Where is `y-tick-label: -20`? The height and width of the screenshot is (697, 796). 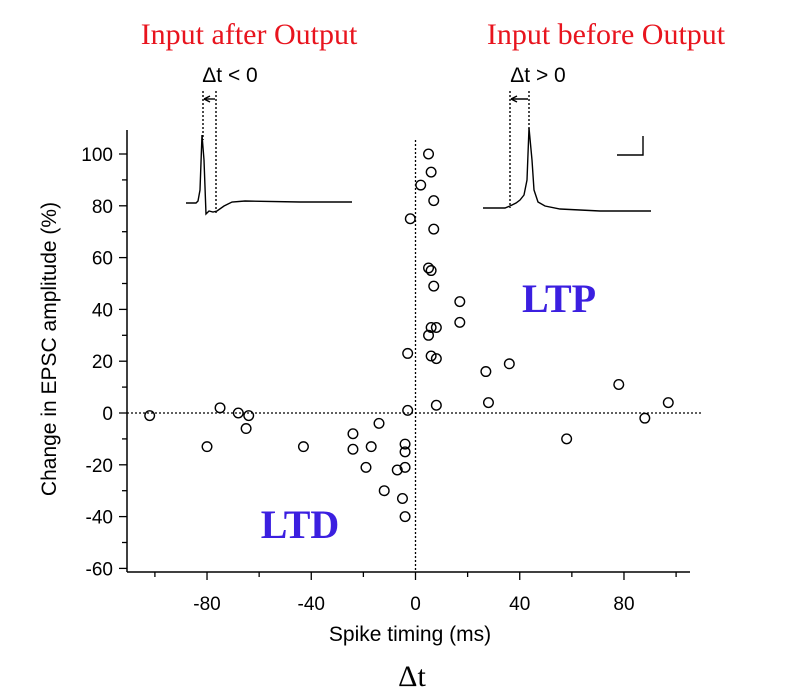 y-tick-label: -20 is located at coordinates (99, 466).